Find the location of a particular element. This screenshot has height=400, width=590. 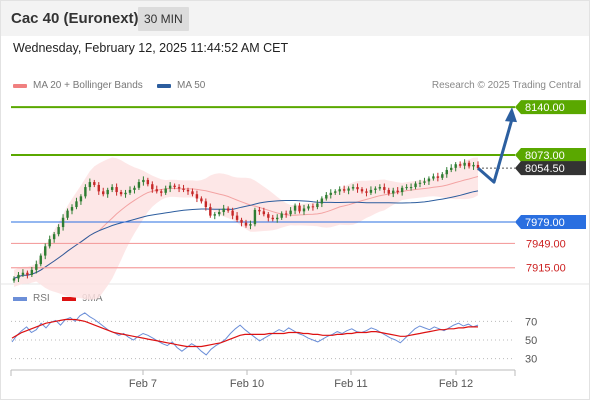

legend-rsi: RSI is located at coordinates (31, 298).